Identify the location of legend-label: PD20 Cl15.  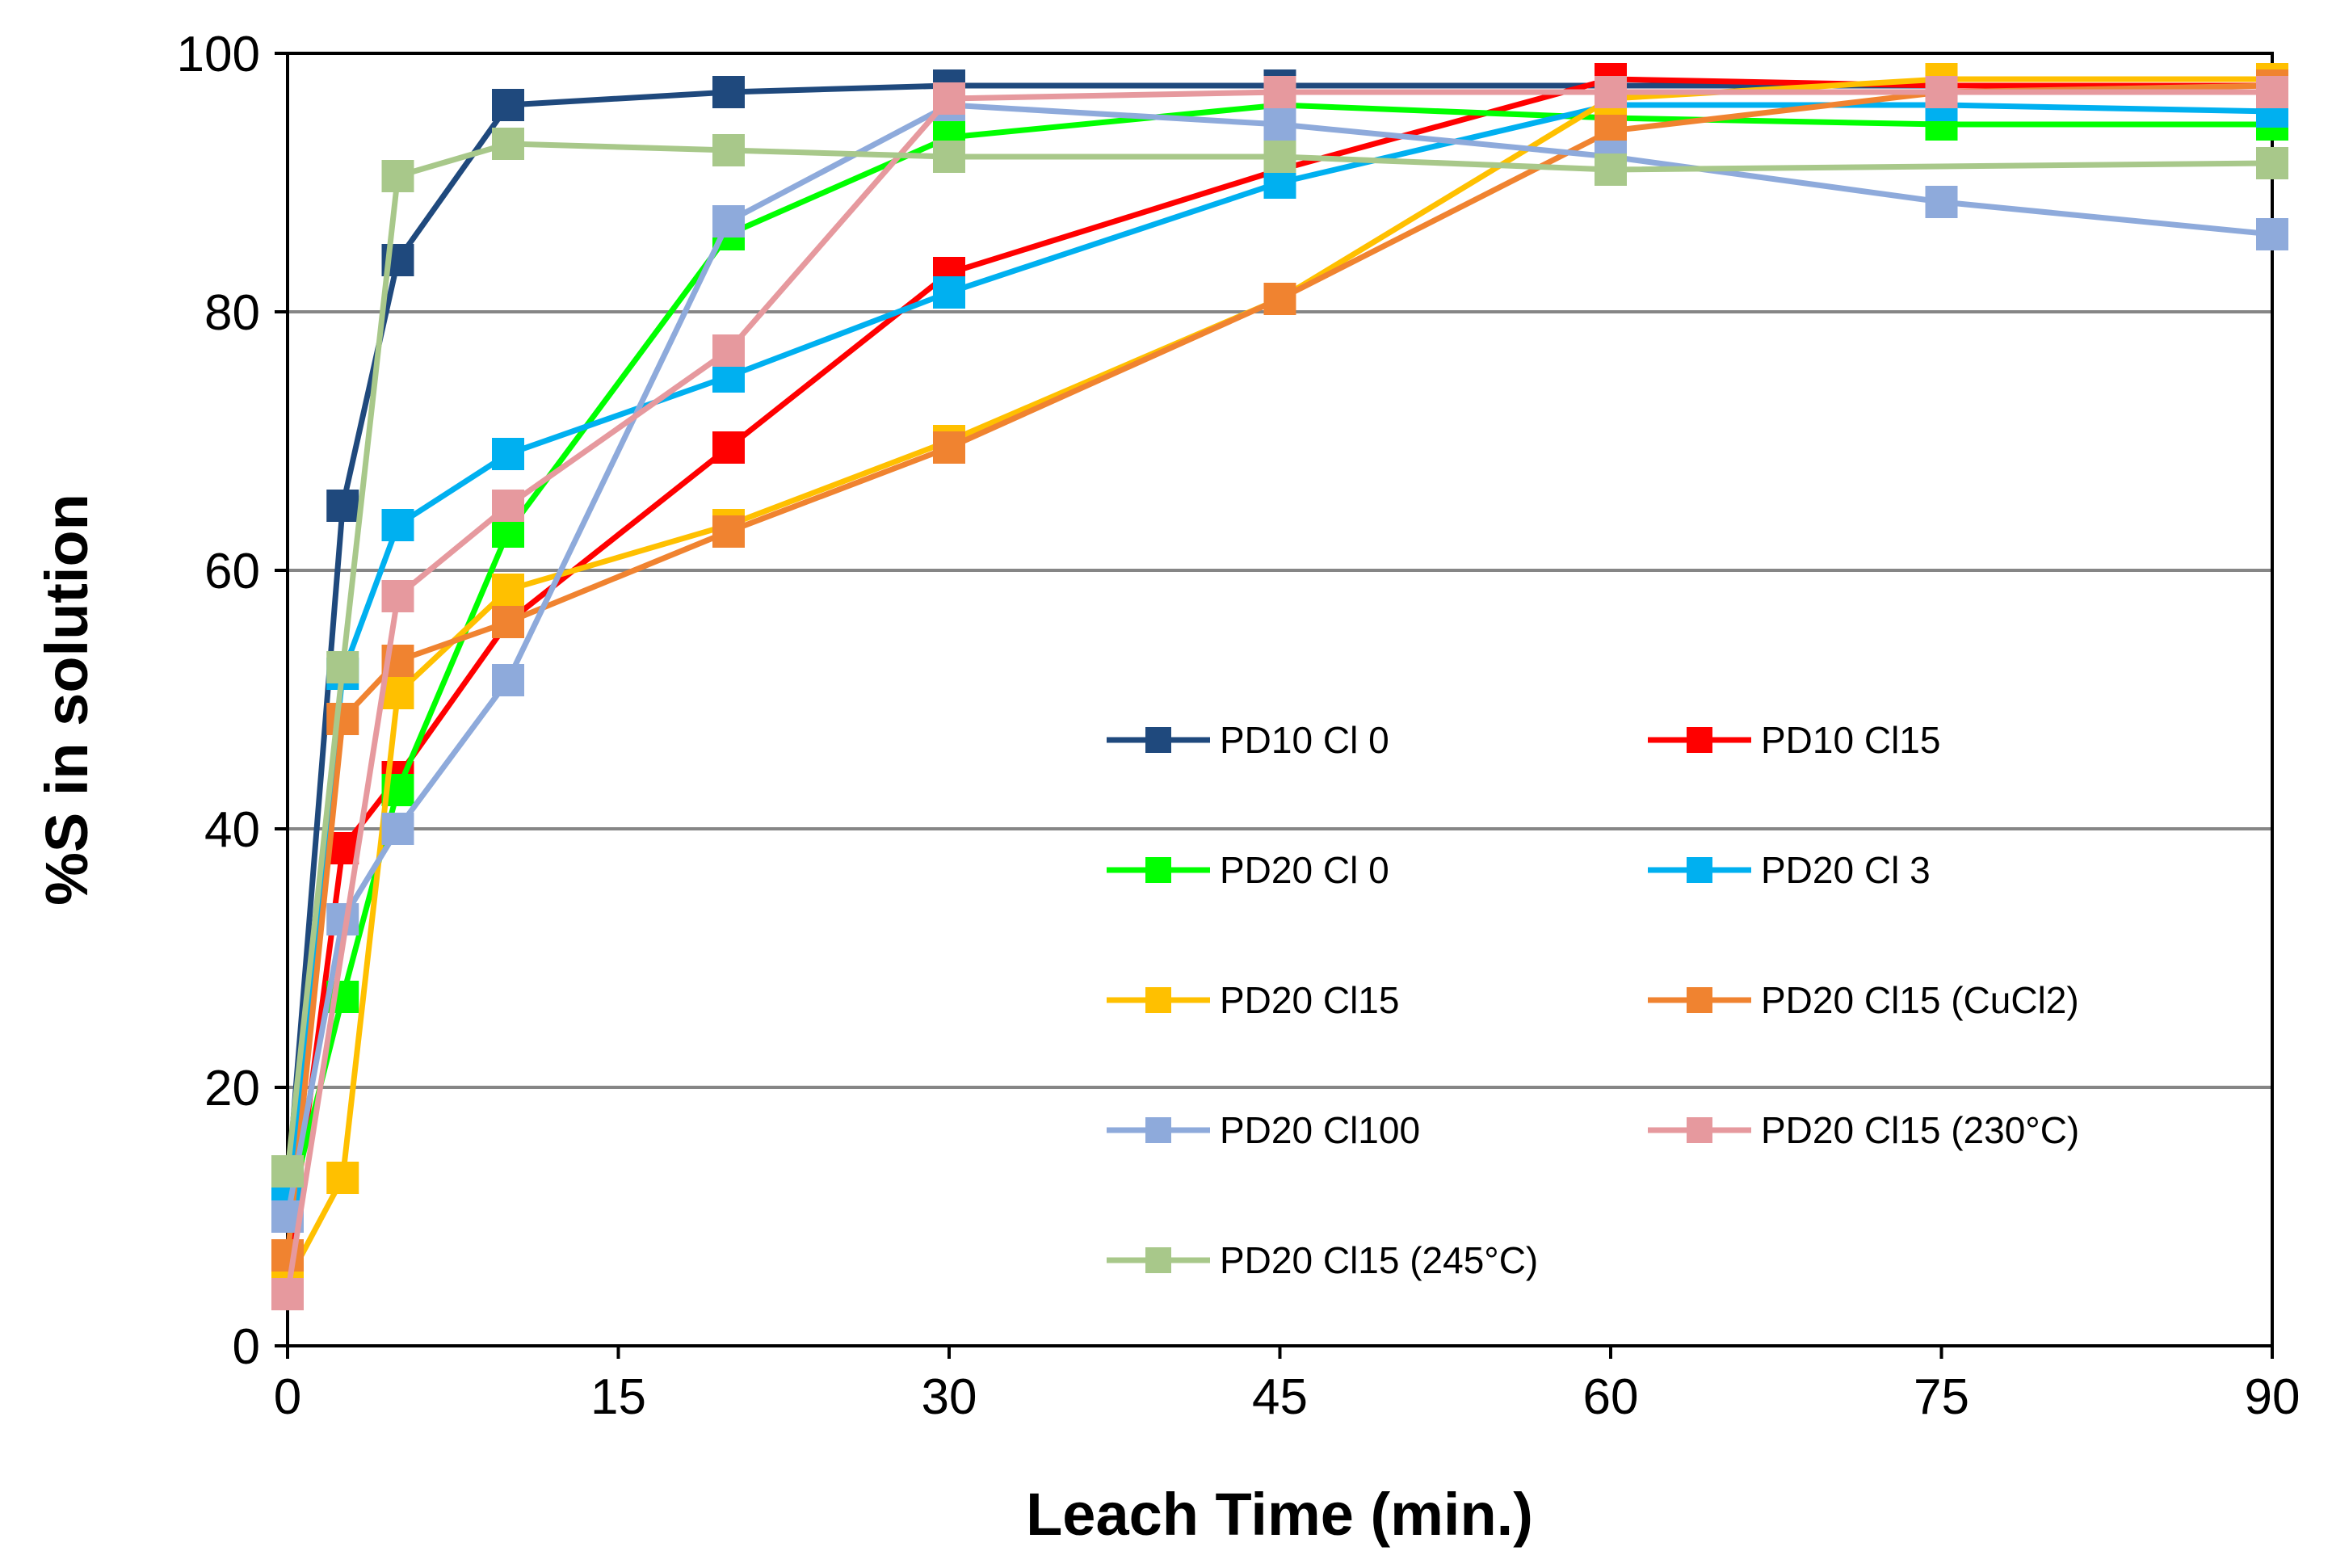
(1309, 1000).